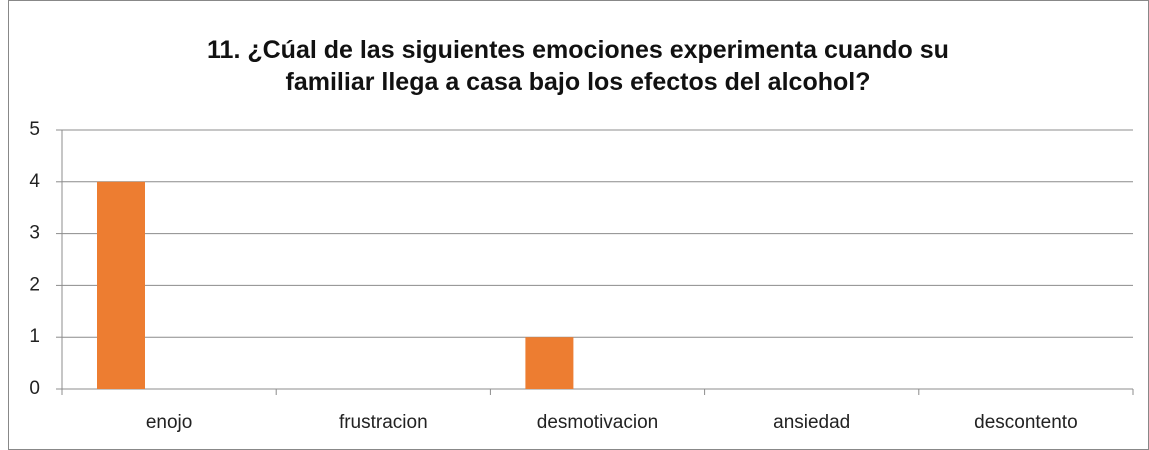 The height and width of the screenshot is (450, 1149). I want to click on y-tick-label: 3, so click(34, 233).